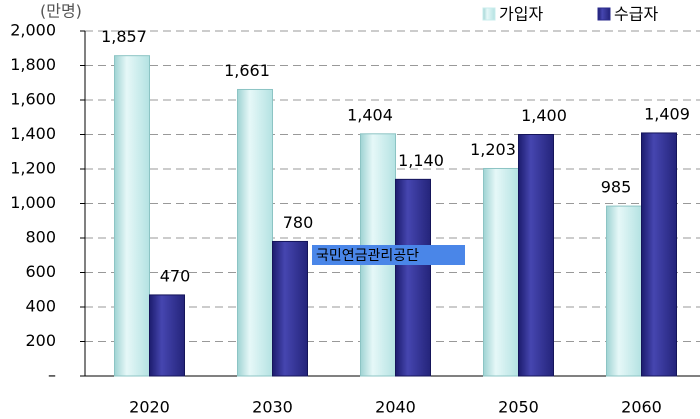 The image size is (700, 419). Describe the element at coordinates (370, 114) in the screenshot. I see `data-label: 1,404` at that location.